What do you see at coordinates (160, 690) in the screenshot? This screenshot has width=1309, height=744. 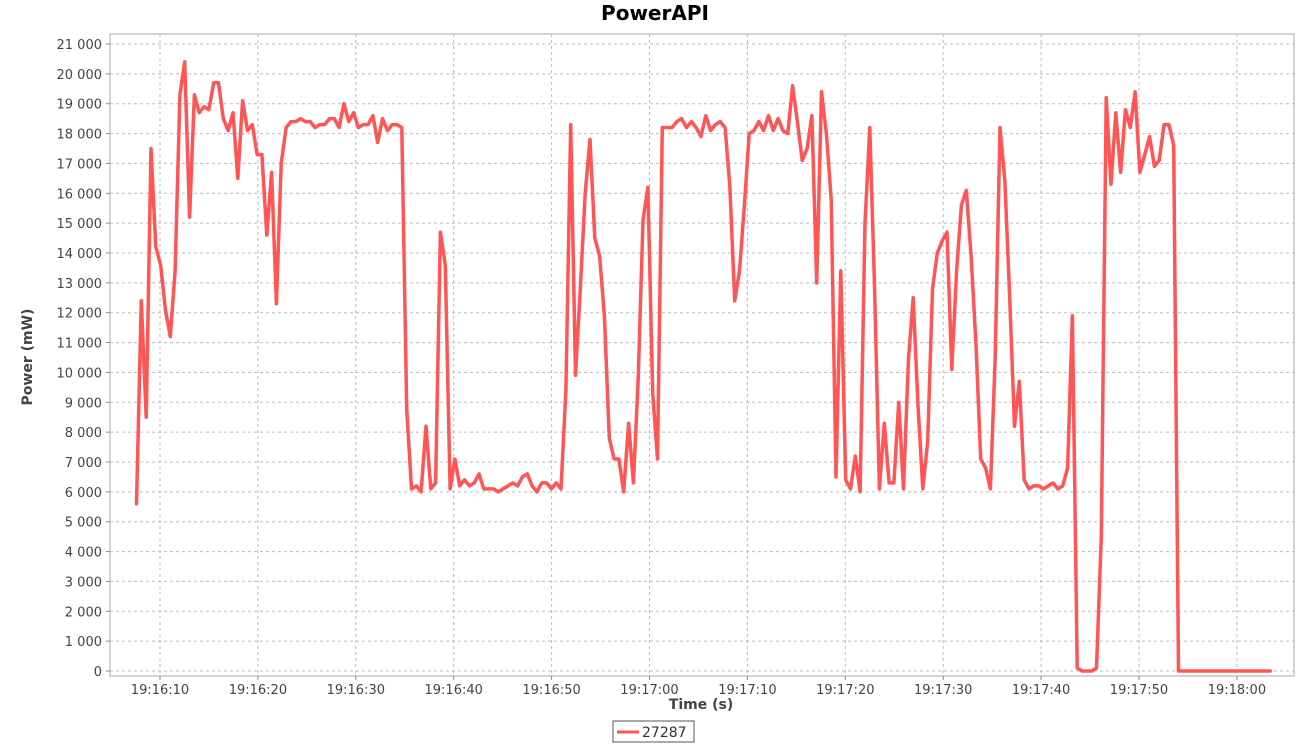 I see `x-tick-label: 19:16:10` at bounding box center [160, 690].